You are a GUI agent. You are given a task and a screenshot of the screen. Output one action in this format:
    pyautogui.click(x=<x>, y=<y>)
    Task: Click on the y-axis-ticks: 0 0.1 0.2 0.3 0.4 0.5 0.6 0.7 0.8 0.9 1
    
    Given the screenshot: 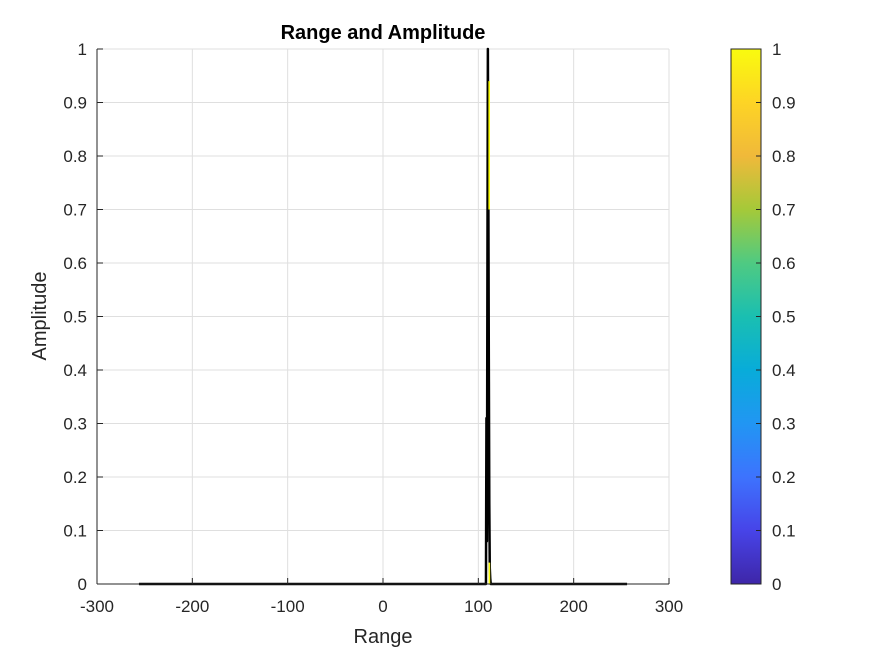 What is the action you would take?
    pyautogui.click(x=83, y=317)
    